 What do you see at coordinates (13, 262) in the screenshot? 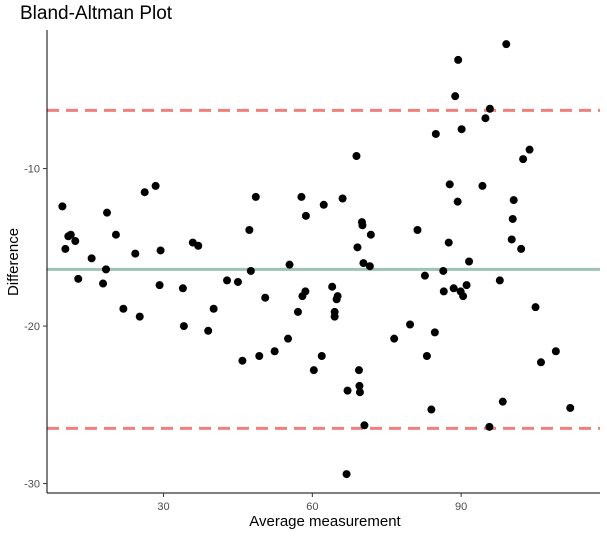
I see `y-axis-label: Difference` at bounding box center [13, 262].